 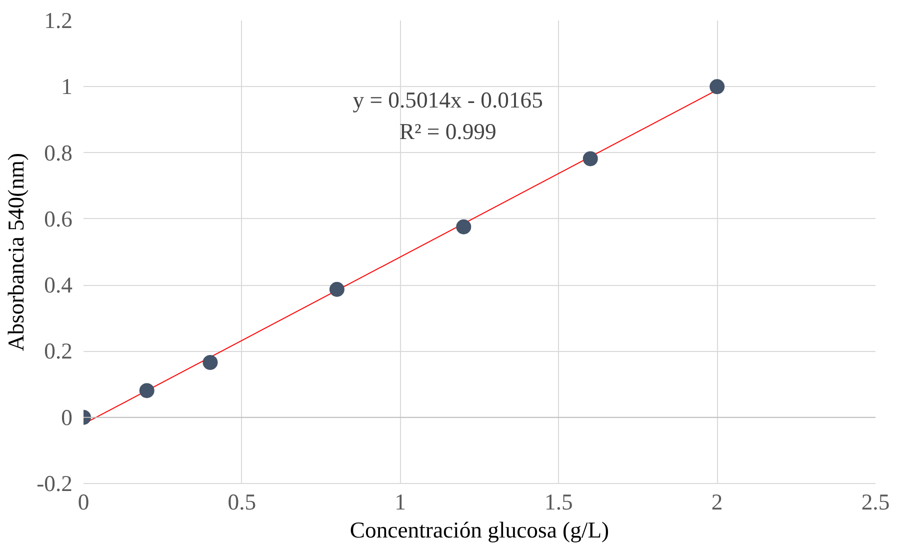 I want to click on y-tick-label: 0.8, so click(x=58, y=153).